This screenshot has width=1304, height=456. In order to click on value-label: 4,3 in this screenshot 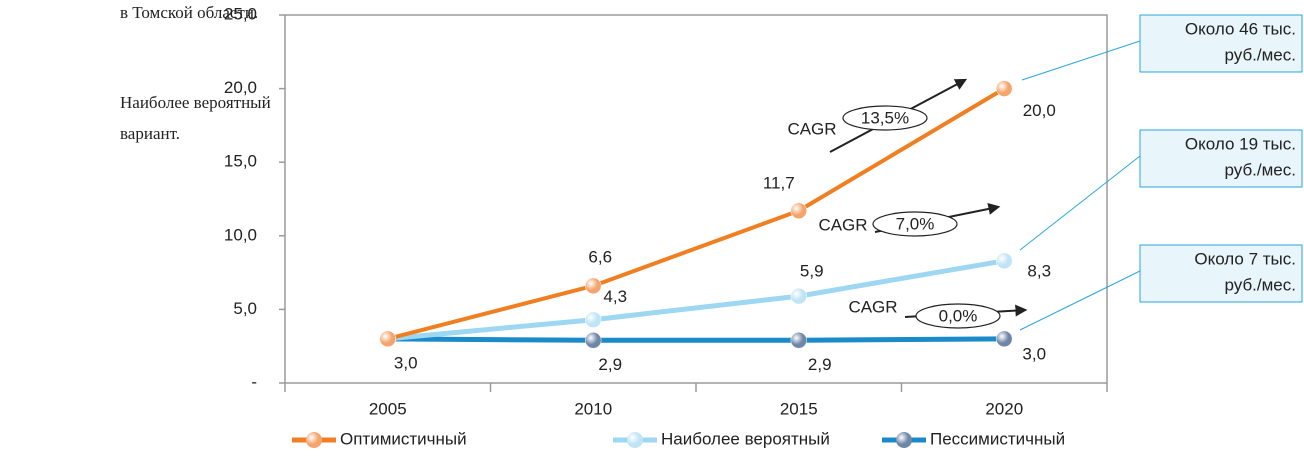, I will do `click(615, 296)`.